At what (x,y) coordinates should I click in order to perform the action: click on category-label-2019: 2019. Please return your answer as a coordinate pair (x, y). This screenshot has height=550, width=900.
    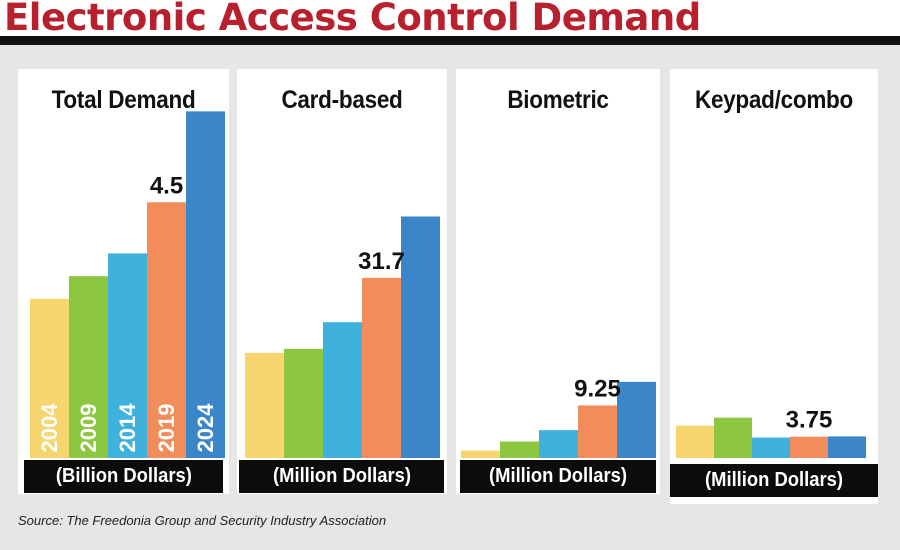
    Looking at the image, I should click on (166, 428).